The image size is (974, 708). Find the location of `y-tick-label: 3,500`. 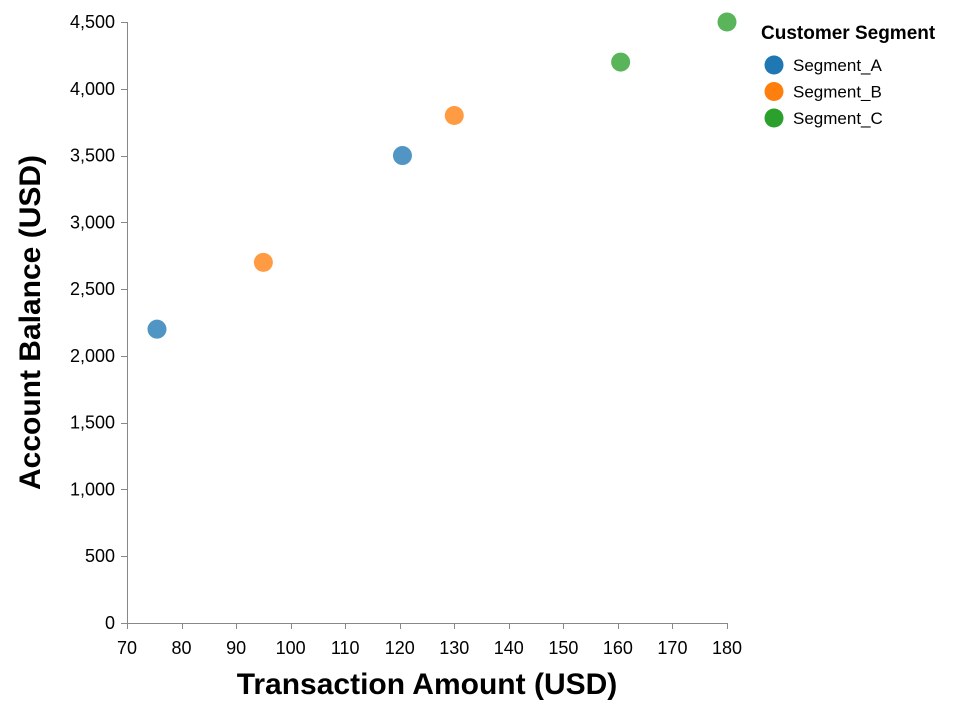

y-tick-label: 3,500 is located at coordinates (92, 156).